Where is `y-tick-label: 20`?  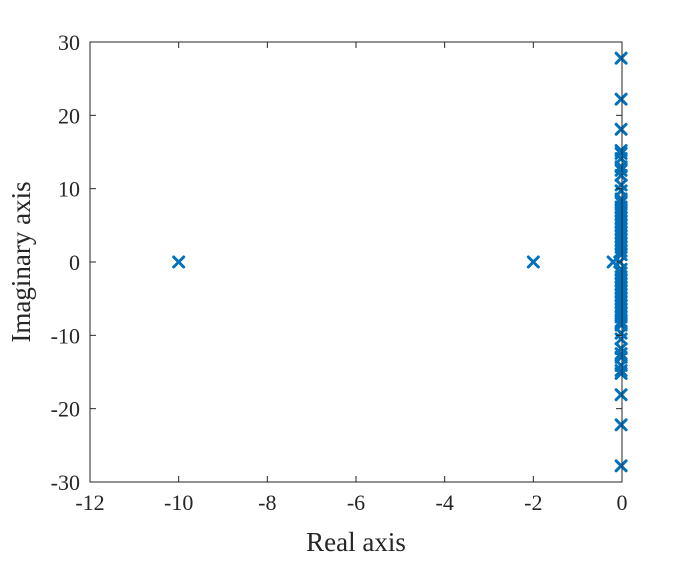 y-tick-label: 20 is located at coordinates (69, 115).